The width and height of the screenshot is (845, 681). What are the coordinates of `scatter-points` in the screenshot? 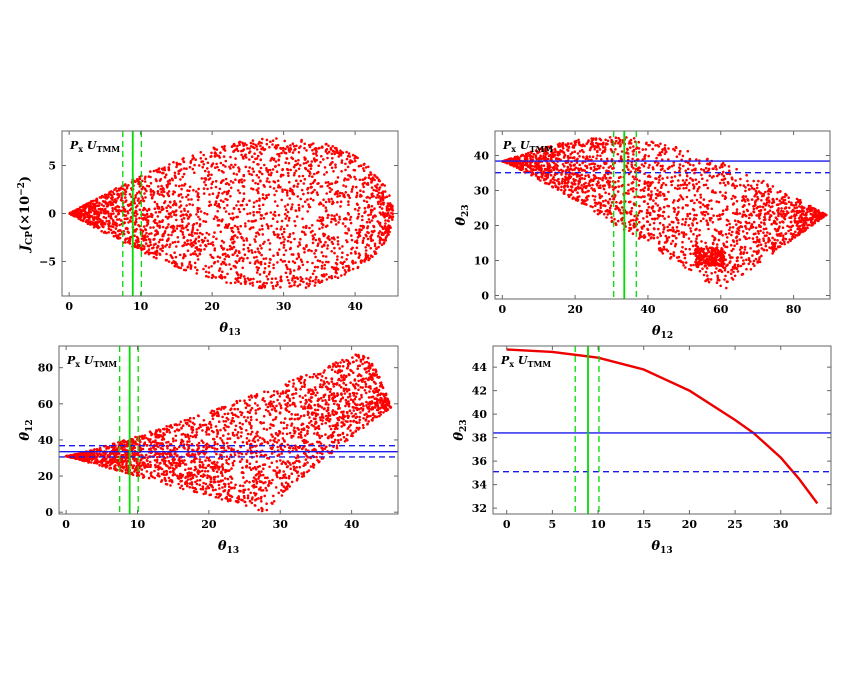 It's located at (664, 213).